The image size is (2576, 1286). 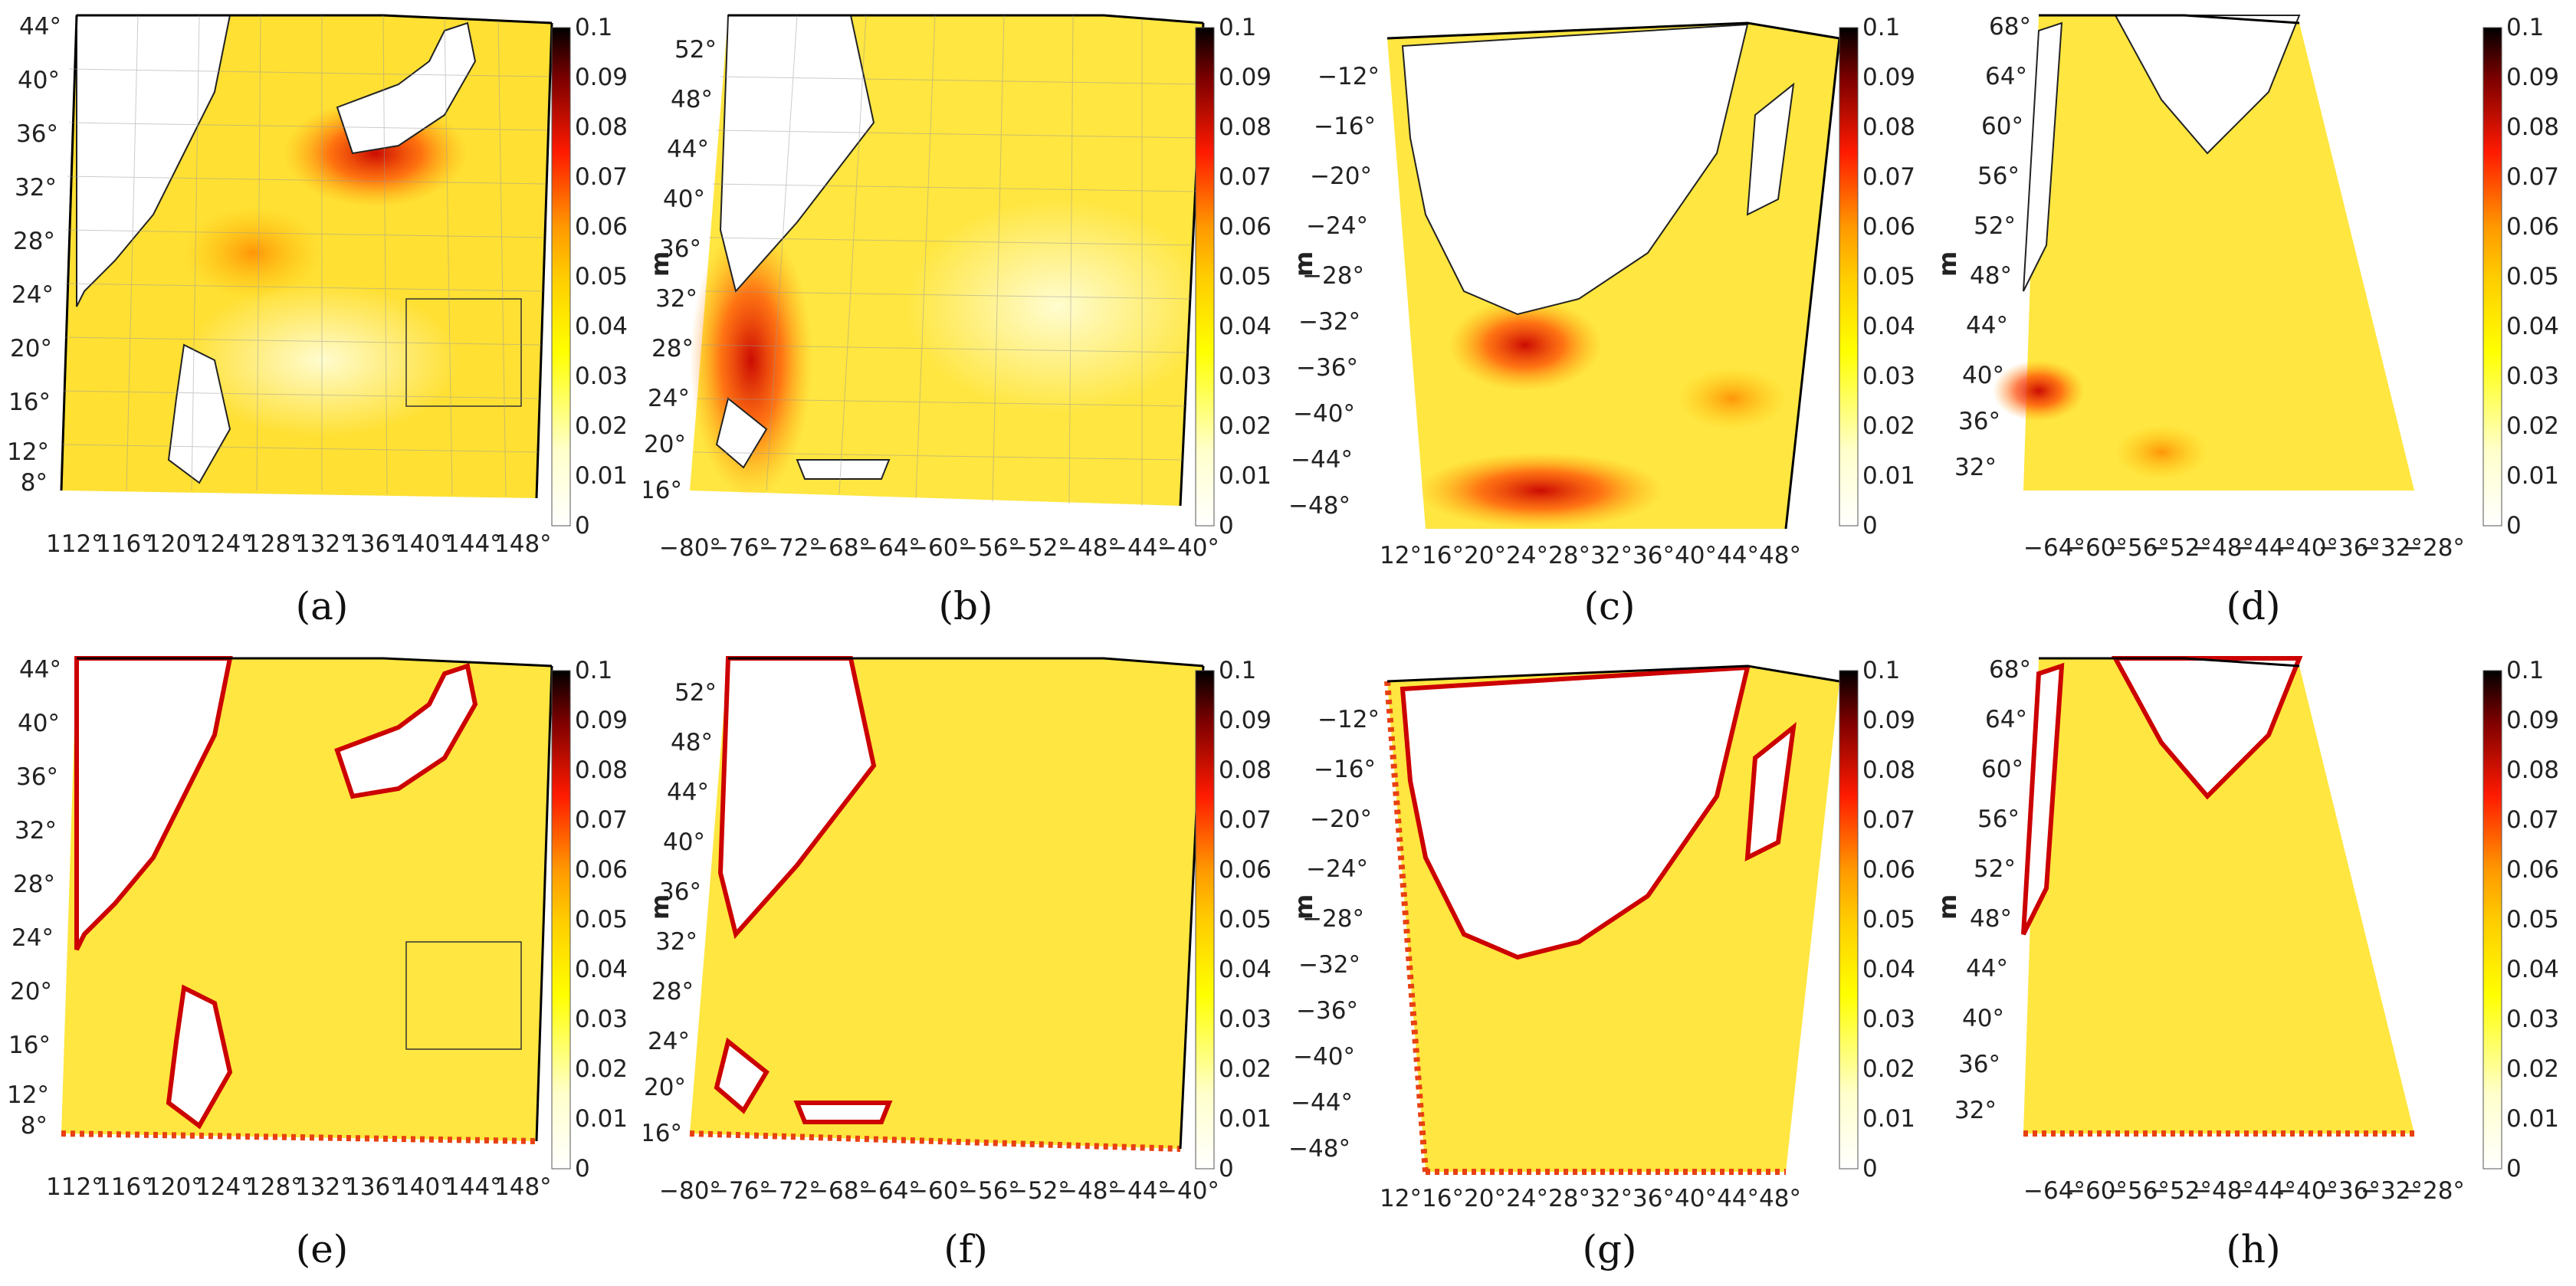 What do you see at coordinates (124, 544) in the screenshot?
I see `lon-tick: 116°` at bounding box center [124, 544].